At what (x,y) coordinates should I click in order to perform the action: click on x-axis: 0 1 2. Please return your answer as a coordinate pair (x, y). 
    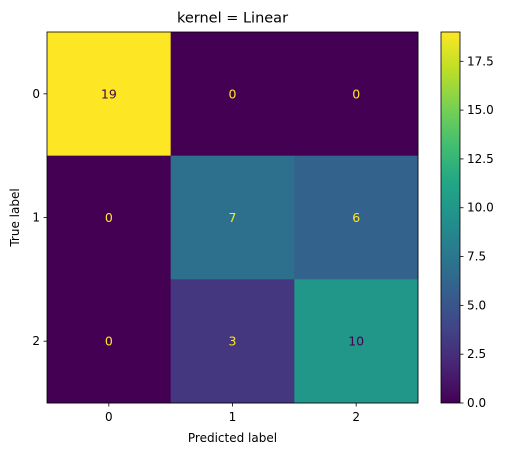
    Looking at the image, I should click on (232, 413).